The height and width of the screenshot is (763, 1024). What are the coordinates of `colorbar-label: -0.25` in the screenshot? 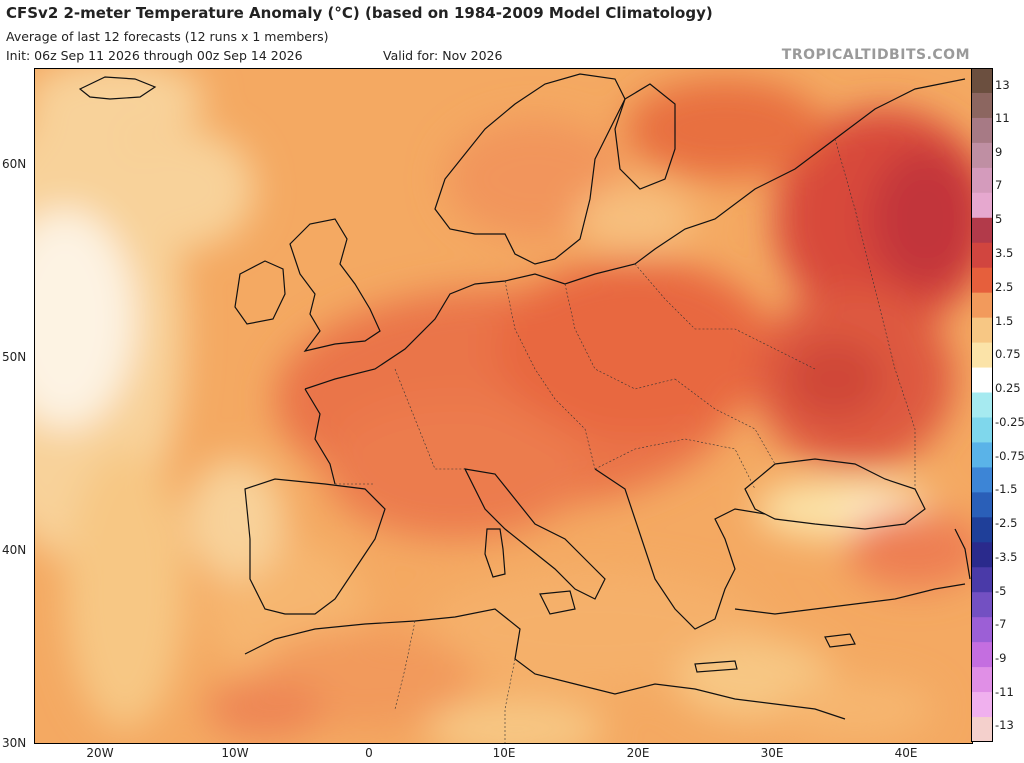 It's located at (1009, 422).